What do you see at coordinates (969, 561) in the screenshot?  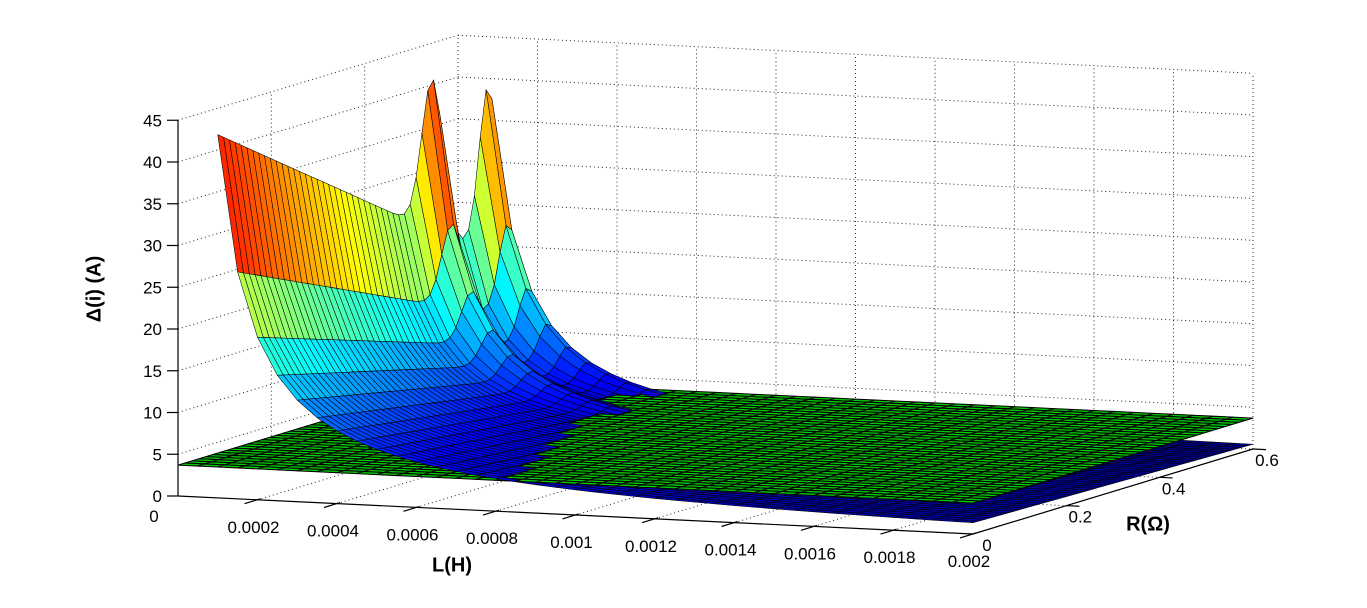 I see `x-tick-label: 0.002` at bounding box center [969, 561].